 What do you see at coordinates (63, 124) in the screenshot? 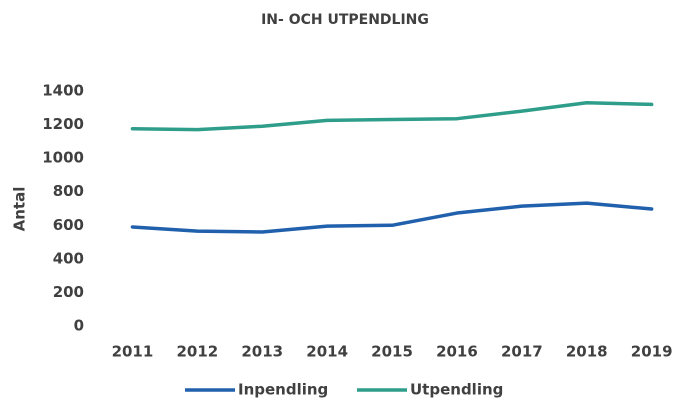
I see `y-tick-label: 1200` at bounding box center [63, 124].